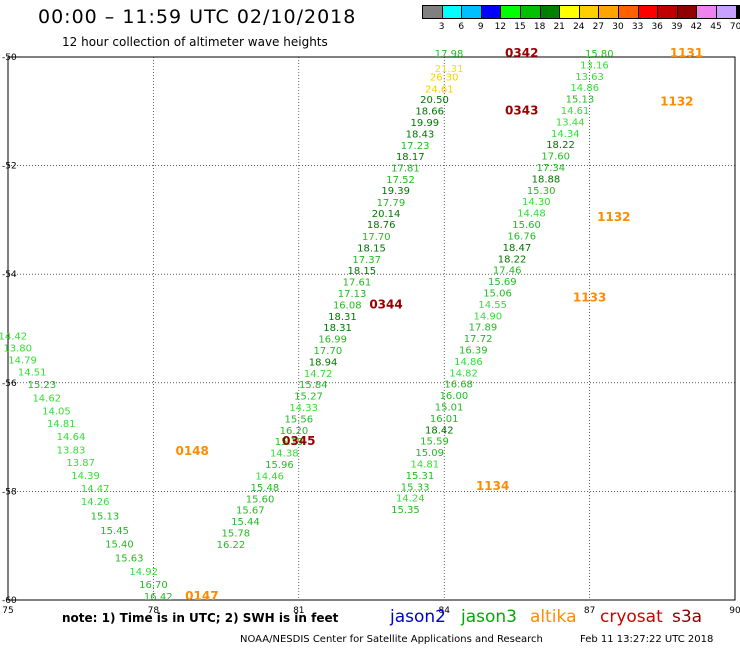  Describe the element at coordinates (80, 463) in the screenshot. I see `wave-height-point: 13.87` at that location.